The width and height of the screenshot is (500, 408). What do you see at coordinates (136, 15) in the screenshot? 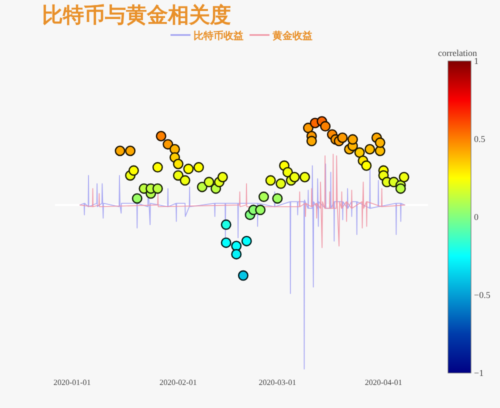
I see `chart-title: 比特币与黄金相关度` at bounding box center [136, 15].